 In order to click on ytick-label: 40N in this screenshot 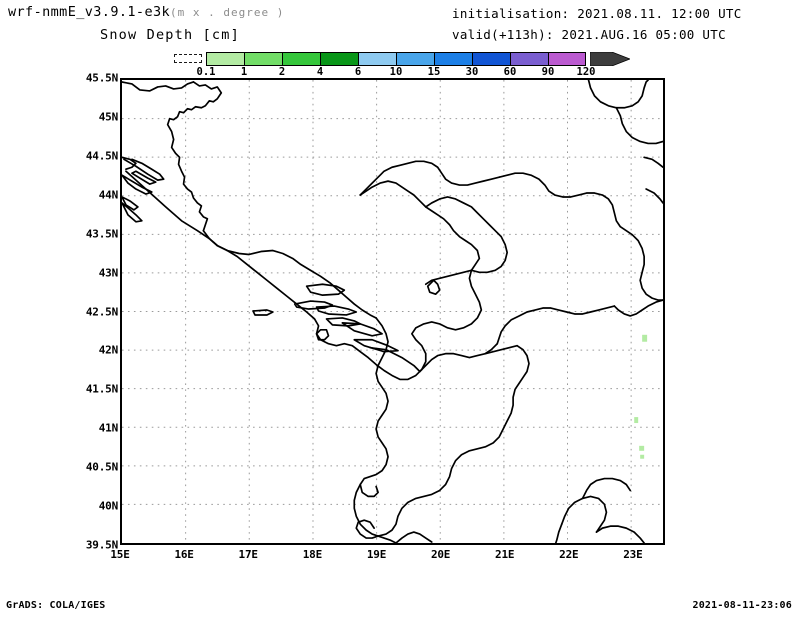, I will do `click(108, 506)`.